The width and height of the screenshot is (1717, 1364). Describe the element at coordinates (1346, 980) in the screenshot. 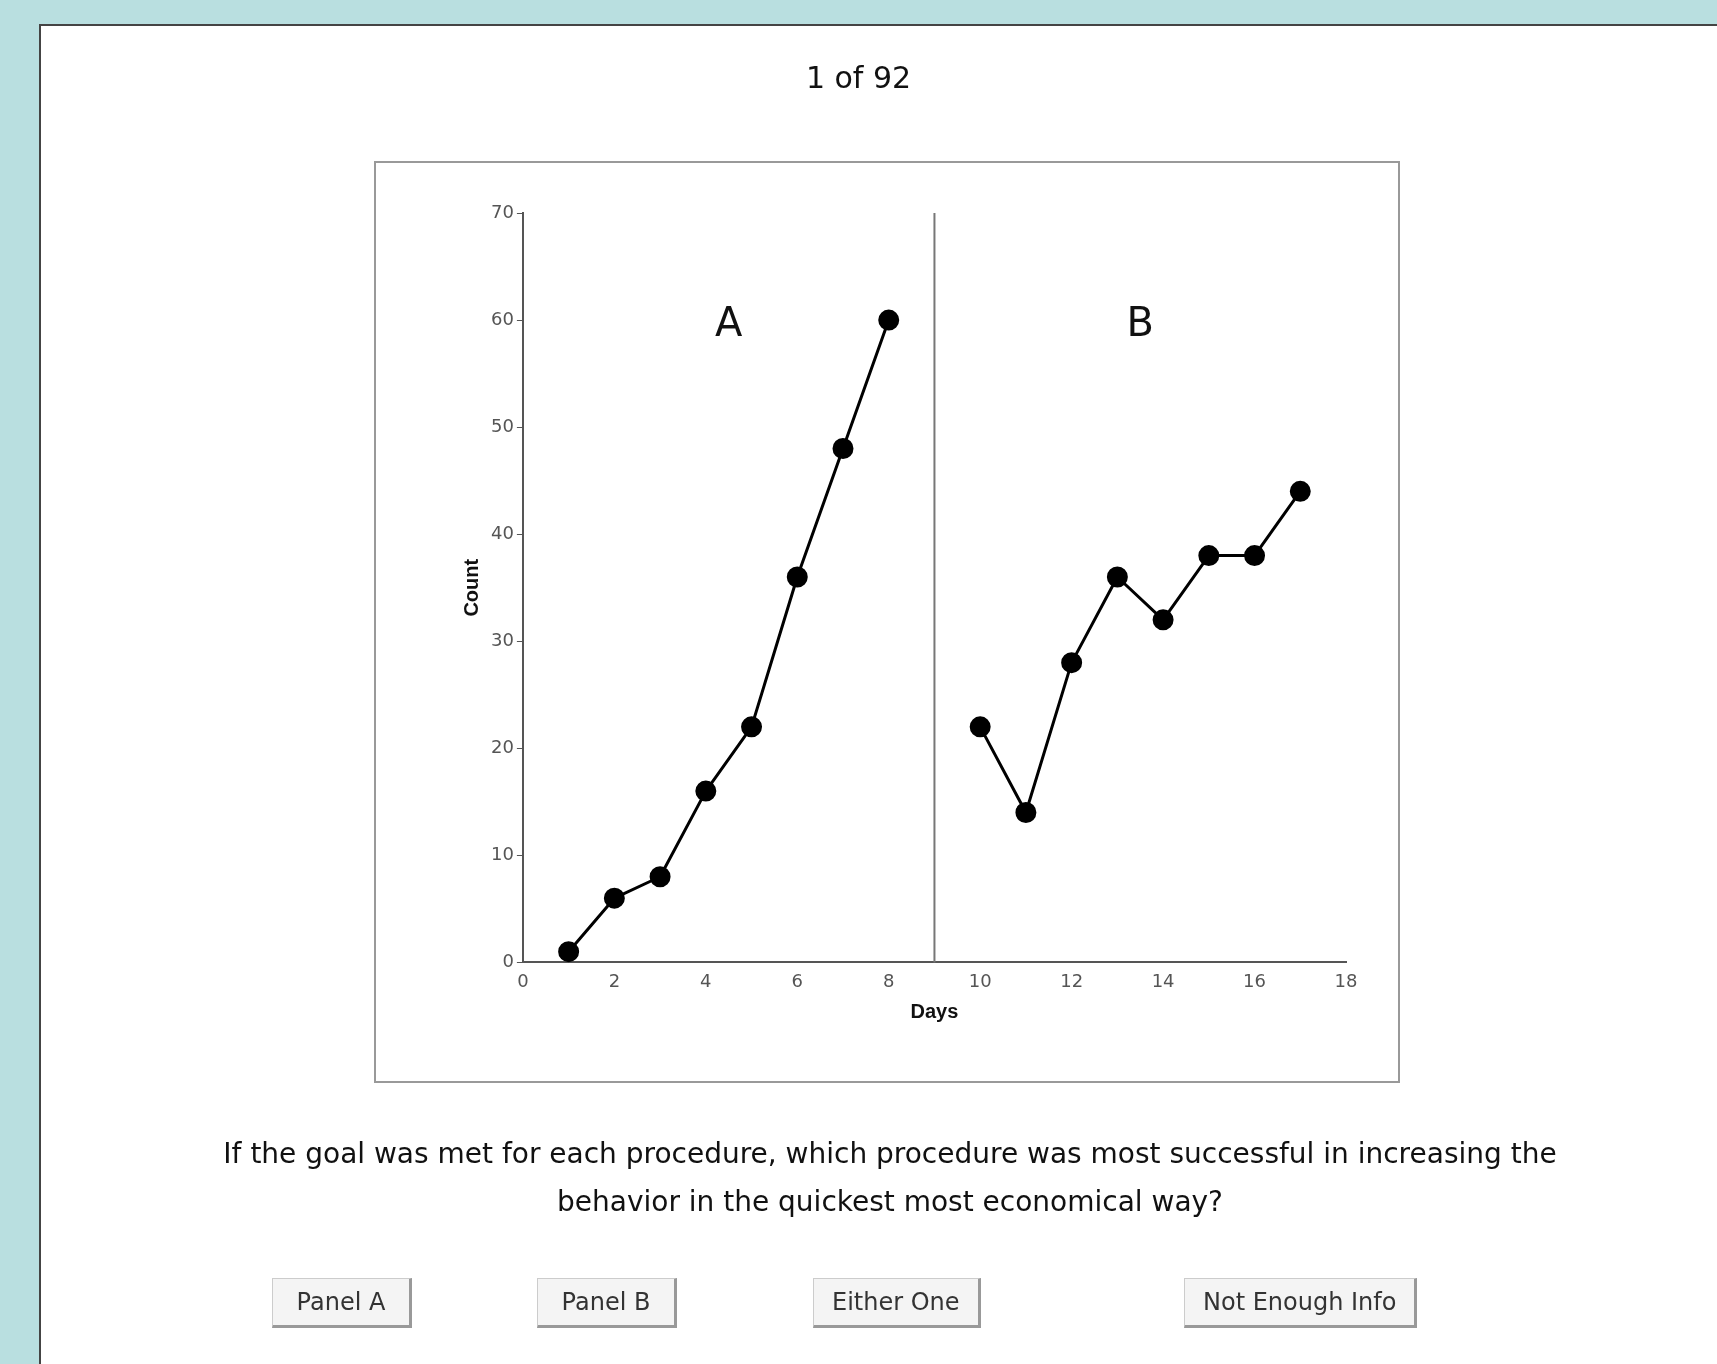

I see `x-tick-label: 18` at that location.